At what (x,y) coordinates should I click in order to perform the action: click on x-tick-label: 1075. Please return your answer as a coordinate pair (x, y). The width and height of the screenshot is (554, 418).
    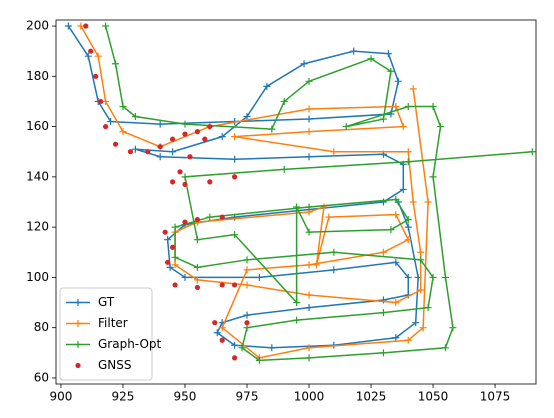
    Looking at the image, I should click on (495, 397).